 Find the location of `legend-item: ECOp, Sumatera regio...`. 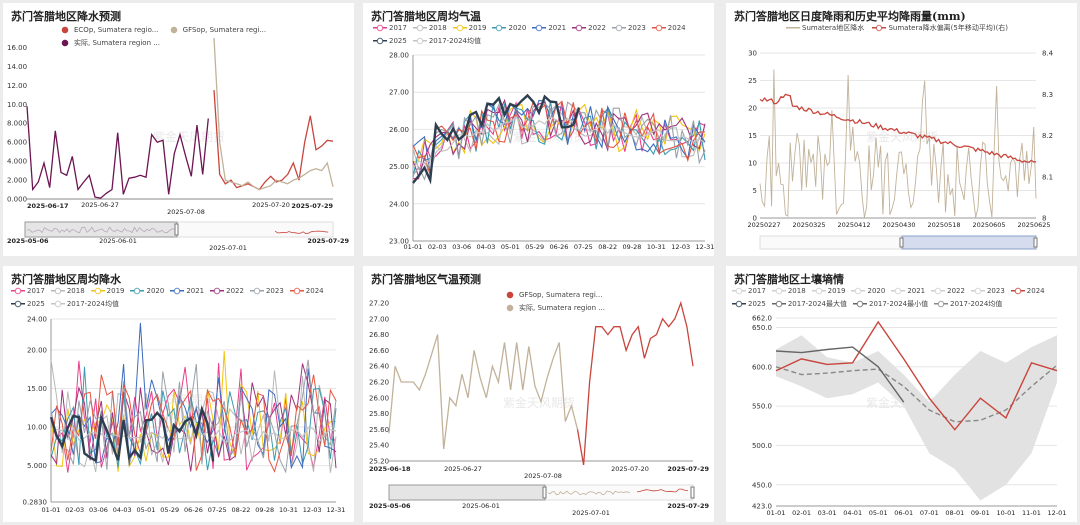

legend-item: ECOp, Sumatera regio... is located at coordinates (108, 30).